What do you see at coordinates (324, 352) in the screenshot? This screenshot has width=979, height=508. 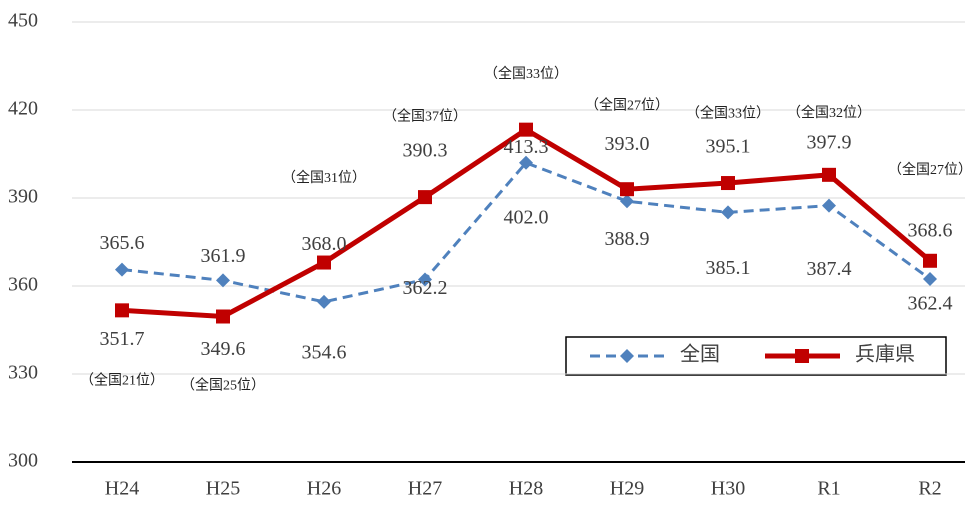 I see `value-label: 354.6` at bounding box center [324, 352].